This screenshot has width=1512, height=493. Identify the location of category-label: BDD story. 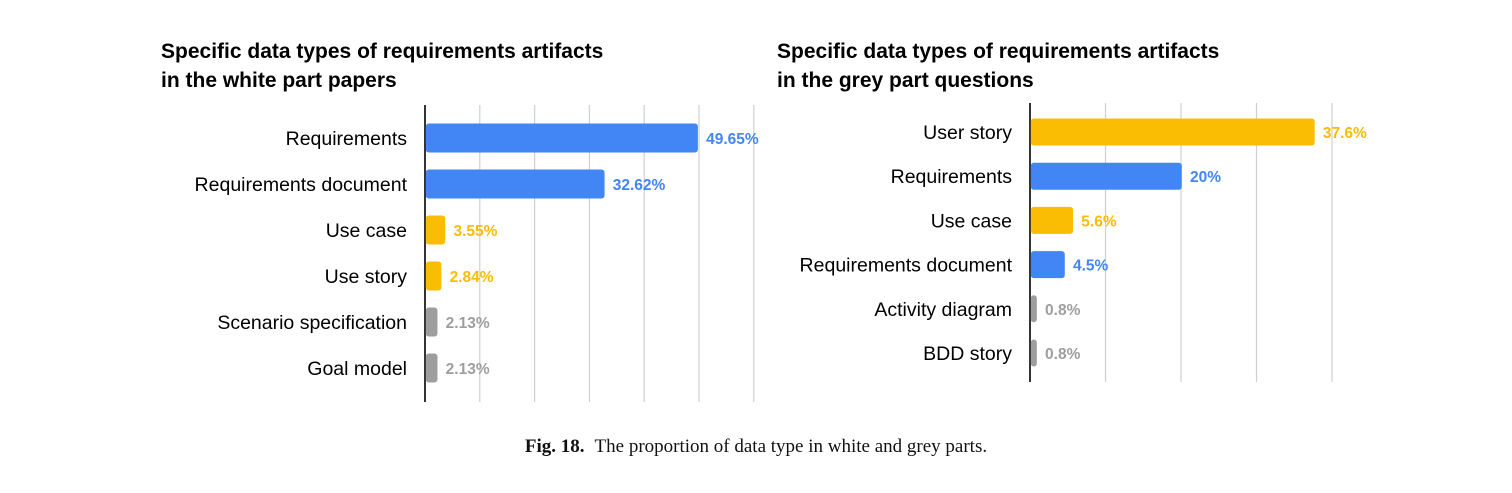
(967, 354).